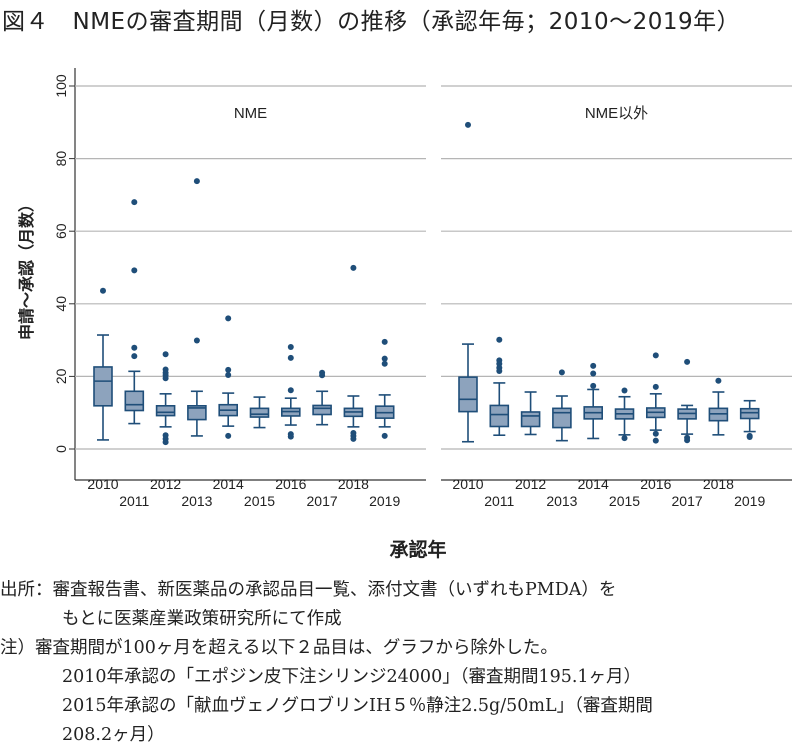 The image size is (800, 750). Describe the element at coordinates (417, 549) in the screenshot. I see `x-axis-title: 承認年` at that location.